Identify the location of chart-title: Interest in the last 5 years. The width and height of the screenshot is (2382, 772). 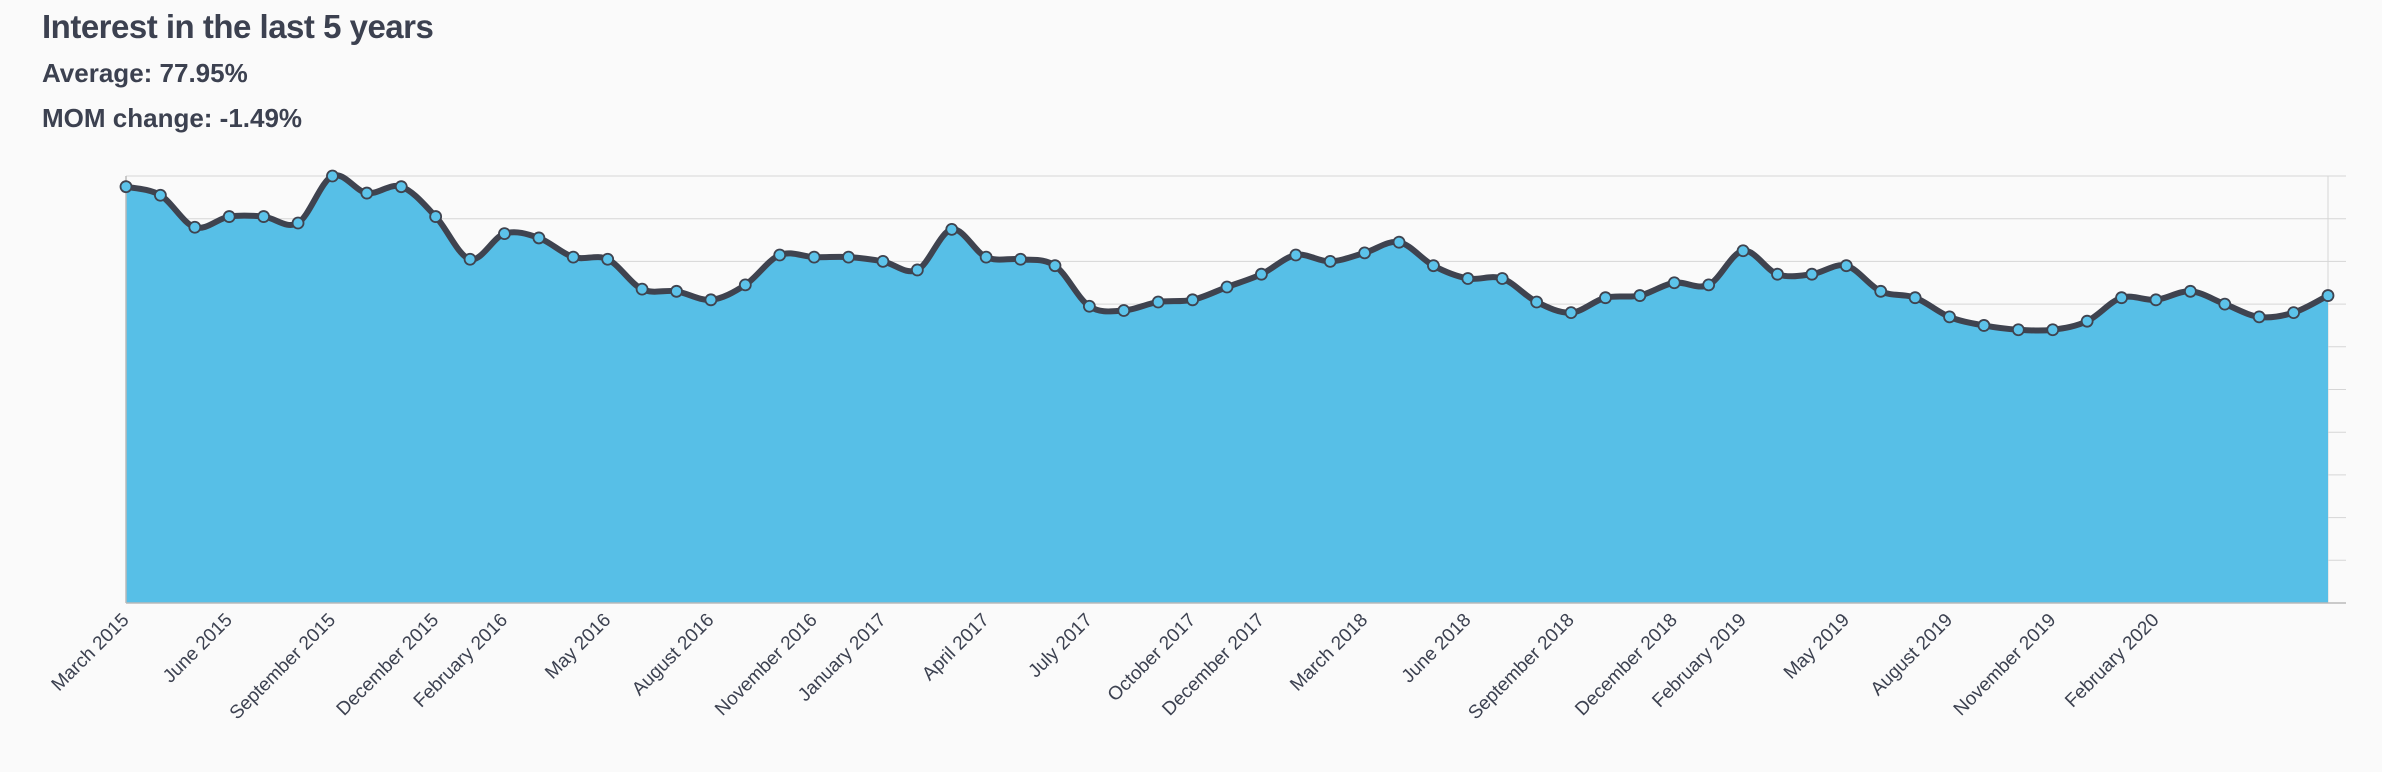
(238, 26).